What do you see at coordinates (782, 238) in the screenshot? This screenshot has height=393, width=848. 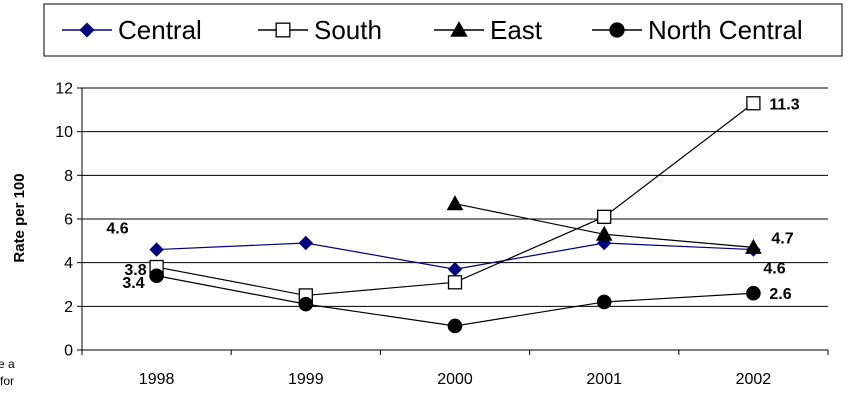 I see `data-label-east: 4.7` at bounding box center [782, 238].